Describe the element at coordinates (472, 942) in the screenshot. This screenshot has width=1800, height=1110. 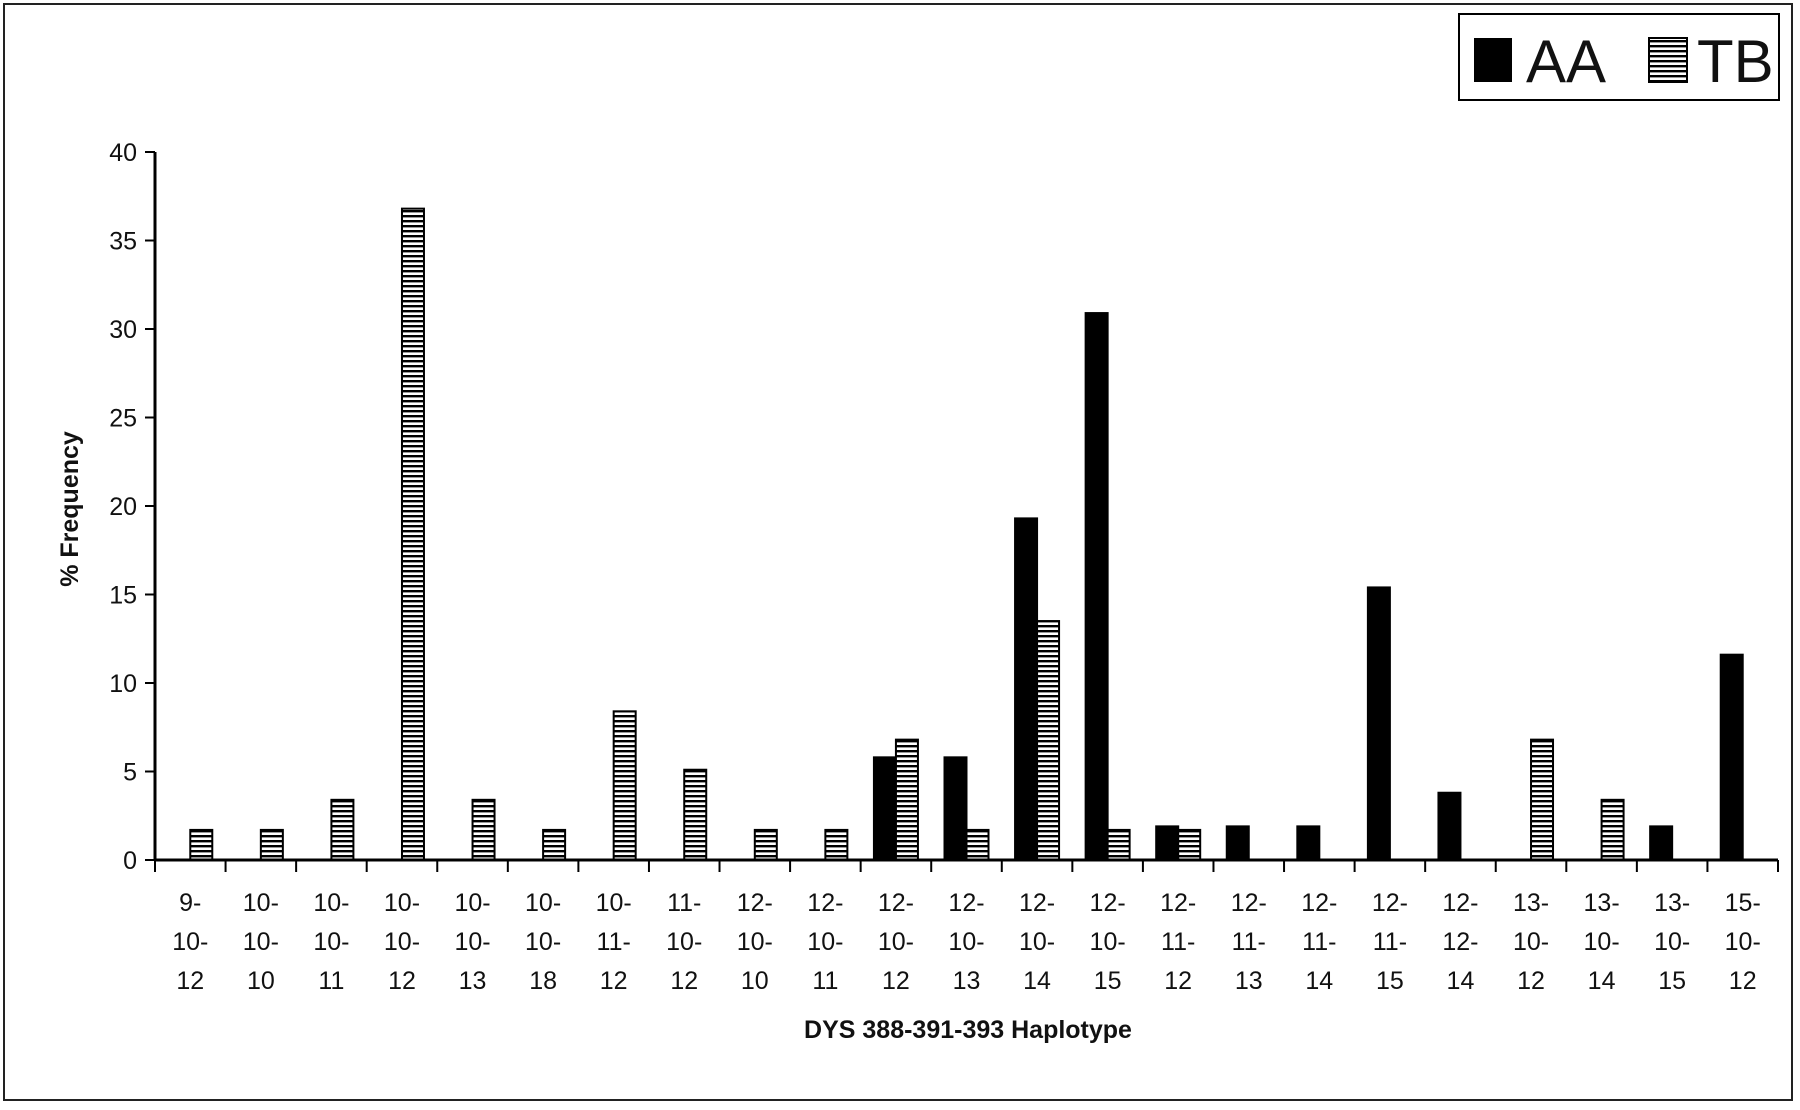
I see `x-tick-label: 10-10-13` at that location.